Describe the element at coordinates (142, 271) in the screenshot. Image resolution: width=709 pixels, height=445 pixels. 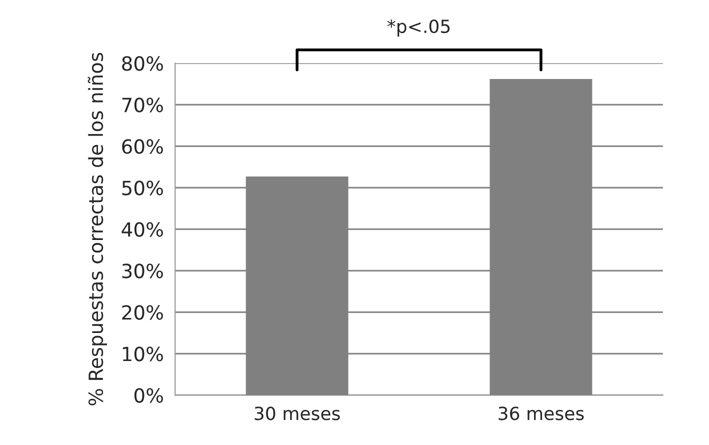
I see `y-tick-label: 30%` at that location.